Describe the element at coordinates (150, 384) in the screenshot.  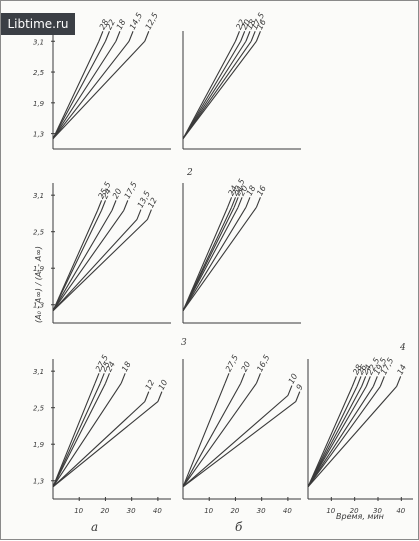
I see `series-label: 12` at that location.